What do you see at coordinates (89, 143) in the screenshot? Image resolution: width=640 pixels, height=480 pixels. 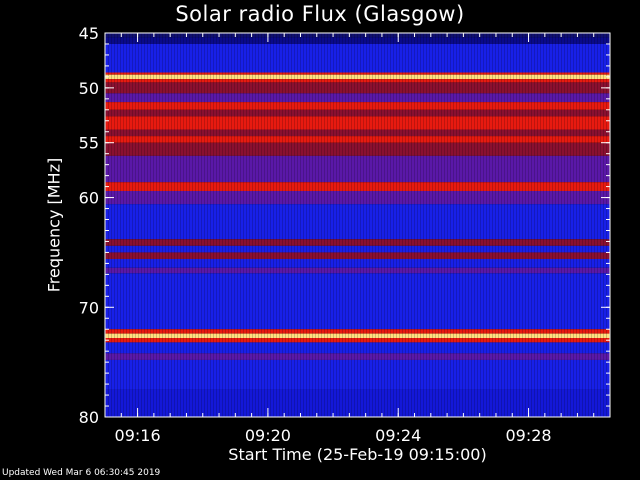 I see `y-tick-label: 55` at bounding box center [89, 143].